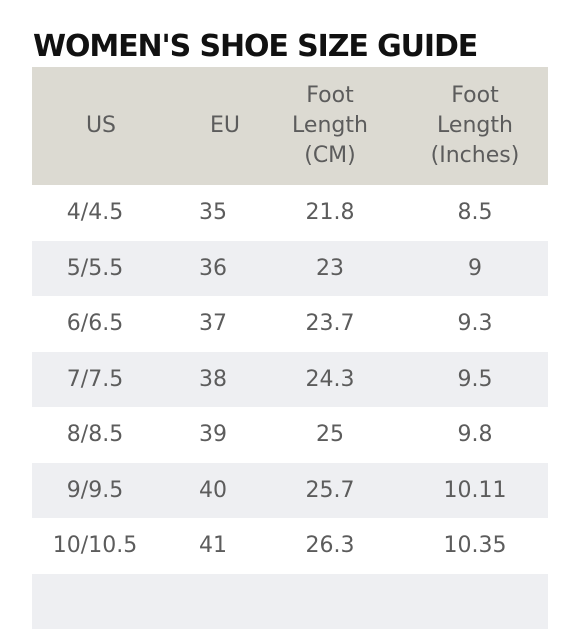 The height and width of the screenshot is (629, 580). I want to click on header-foot-length-inches-label: Foot Length (Inches), so click(475, 126).